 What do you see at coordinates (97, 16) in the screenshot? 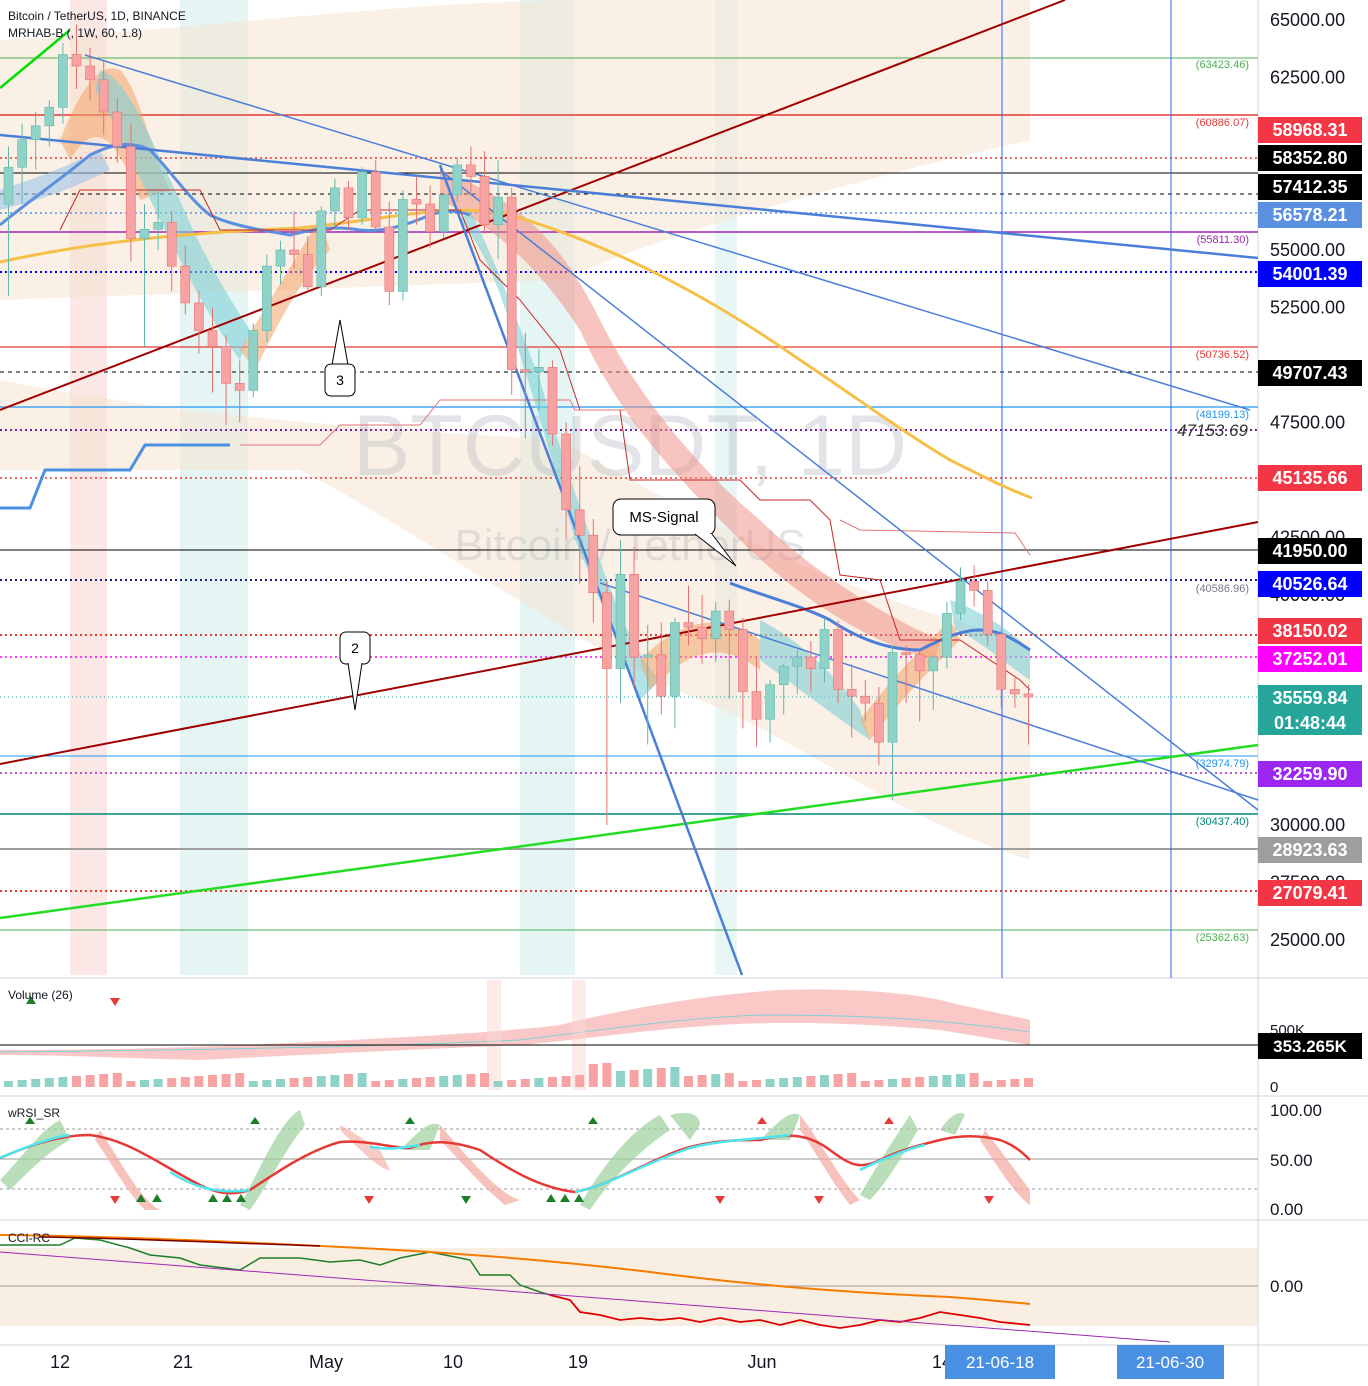
I see `symbol-title: Bitcoin / TetherUS, 1D, BINANCE` at bounding box center [97, 16].